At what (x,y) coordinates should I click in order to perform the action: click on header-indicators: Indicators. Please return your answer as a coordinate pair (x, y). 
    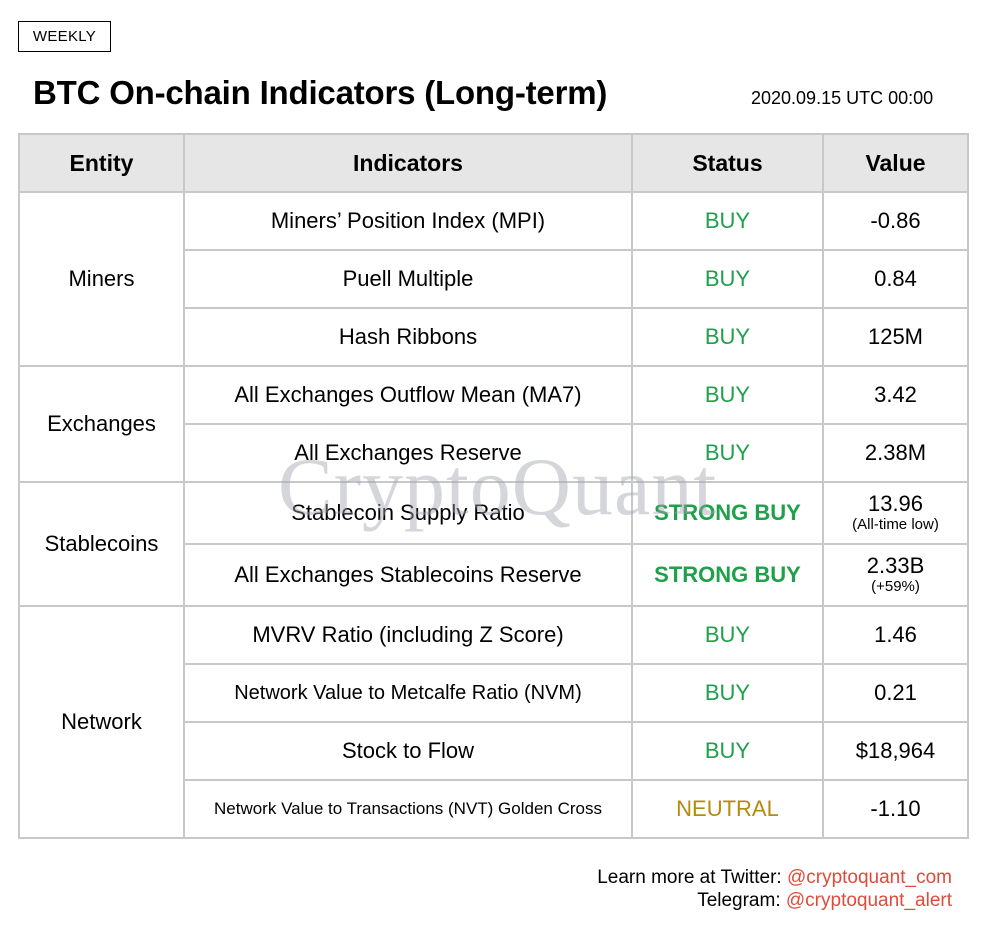
    Looking at the image, I should click on (408, 163).